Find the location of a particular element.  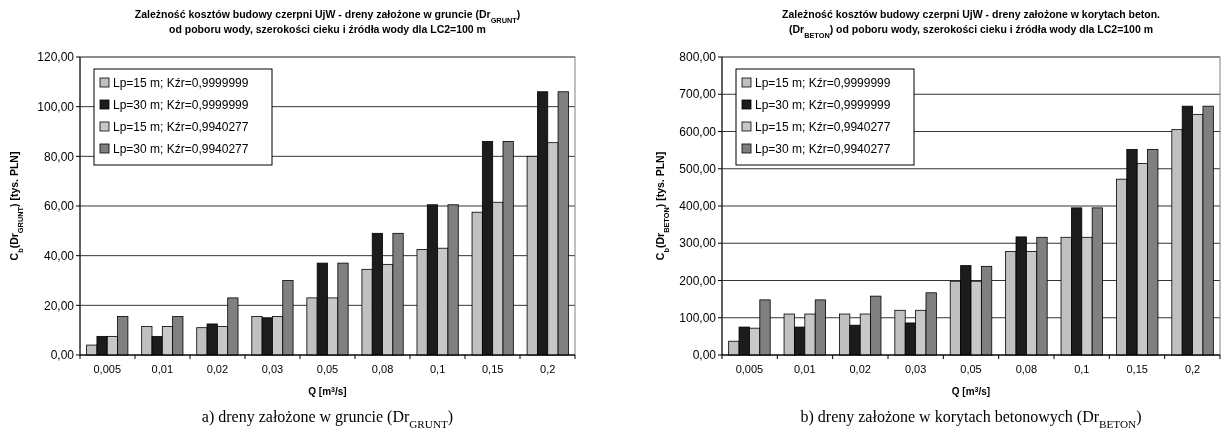

y-tick-label: 800,00 is located at coordinates (698, 57).